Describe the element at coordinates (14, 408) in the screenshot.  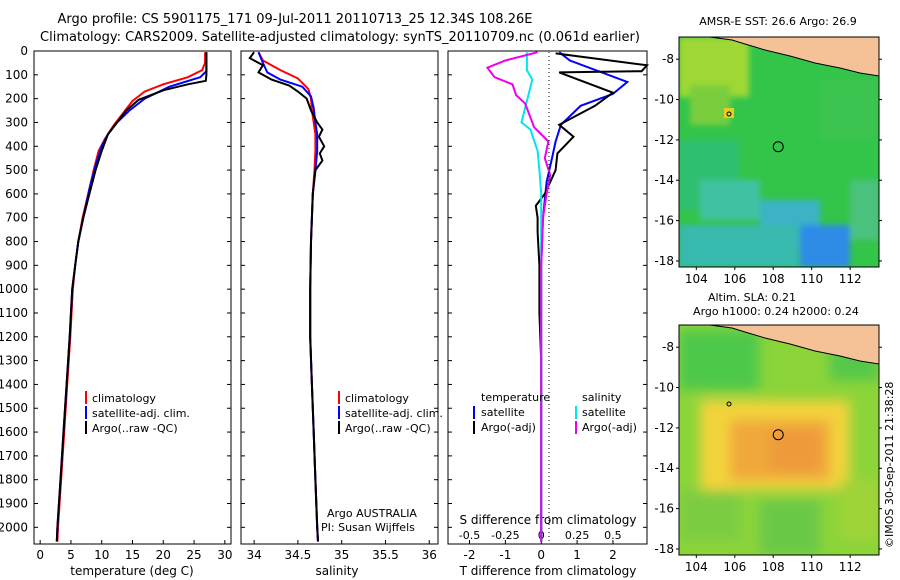
I see `depth-tick-label: 1500` at that location.